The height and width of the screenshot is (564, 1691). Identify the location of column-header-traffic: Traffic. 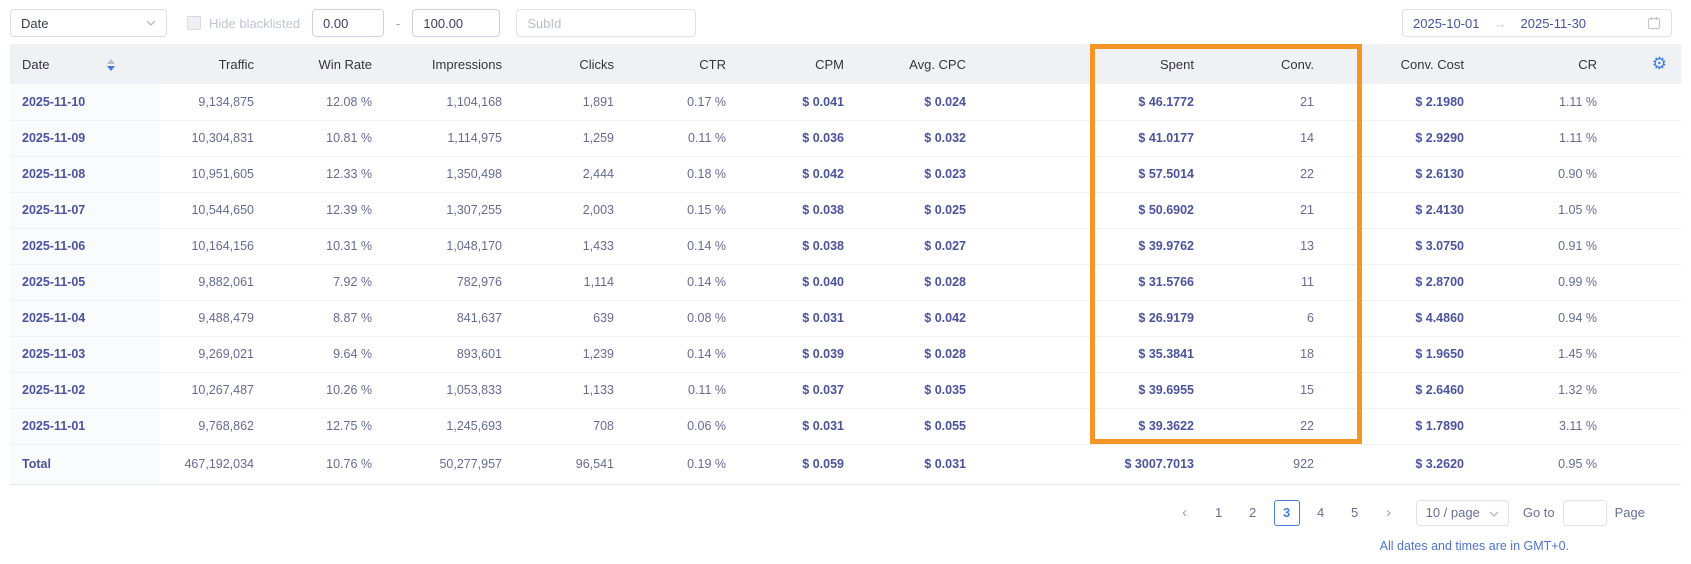
(219, 64).